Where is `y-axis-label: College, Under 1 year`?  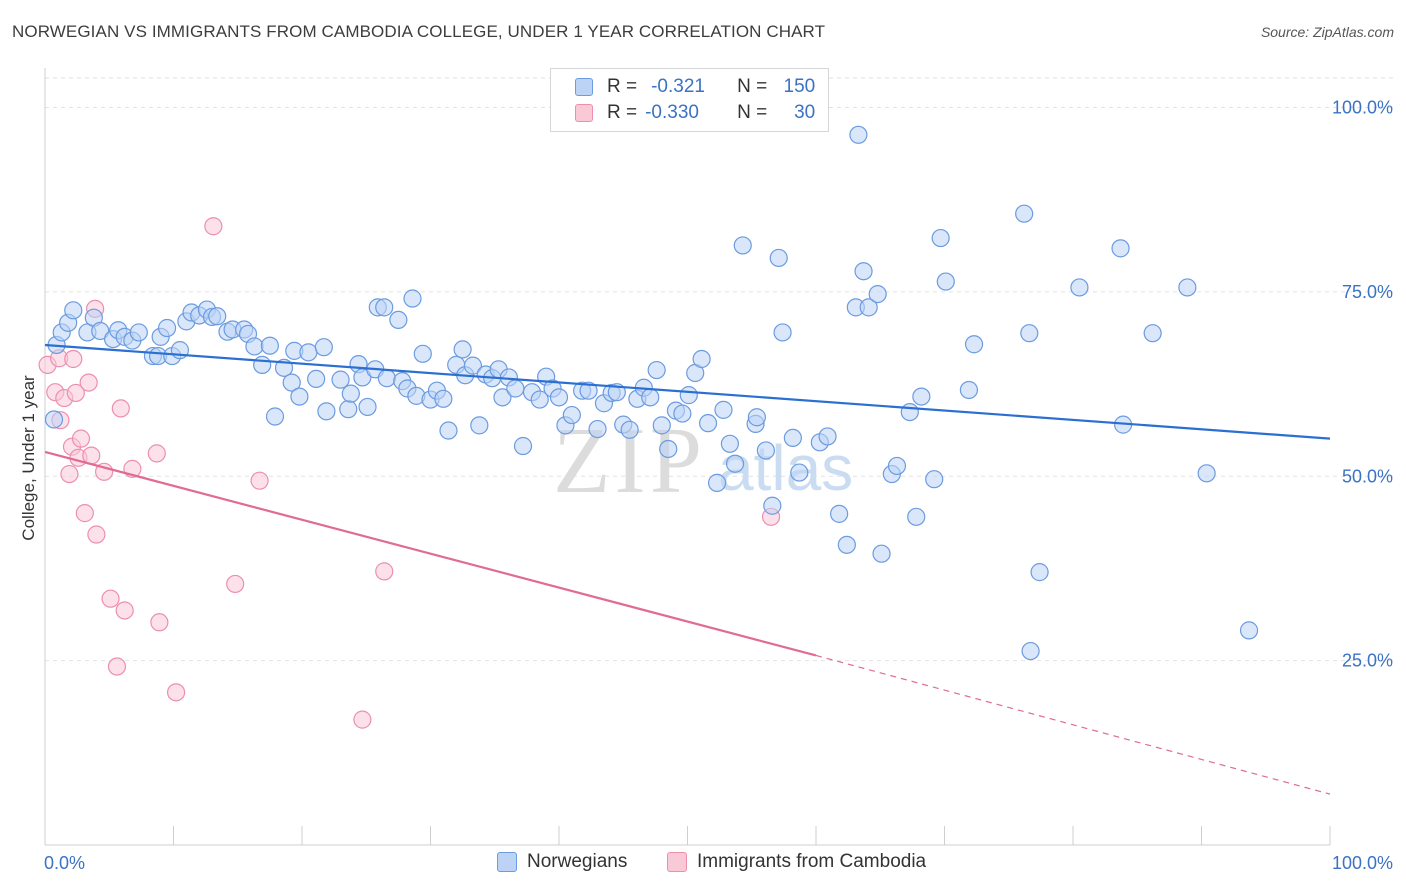
y-axis-label: College, Under 1 year is located at coordinates (28, 458).